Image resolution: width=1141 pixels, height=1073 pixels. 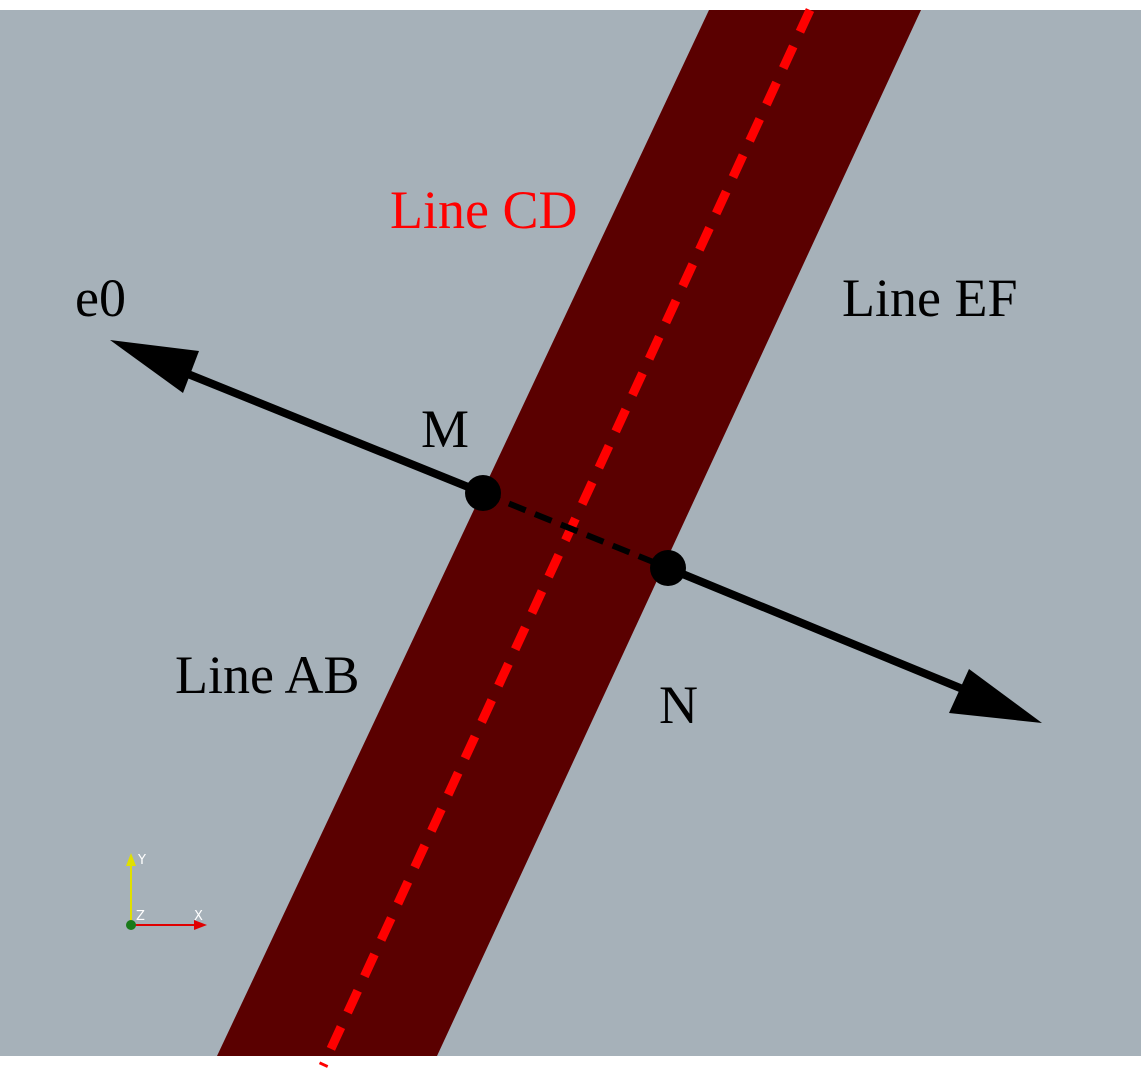 I want to click on point-n-label: N, so click(x=678, y=705).